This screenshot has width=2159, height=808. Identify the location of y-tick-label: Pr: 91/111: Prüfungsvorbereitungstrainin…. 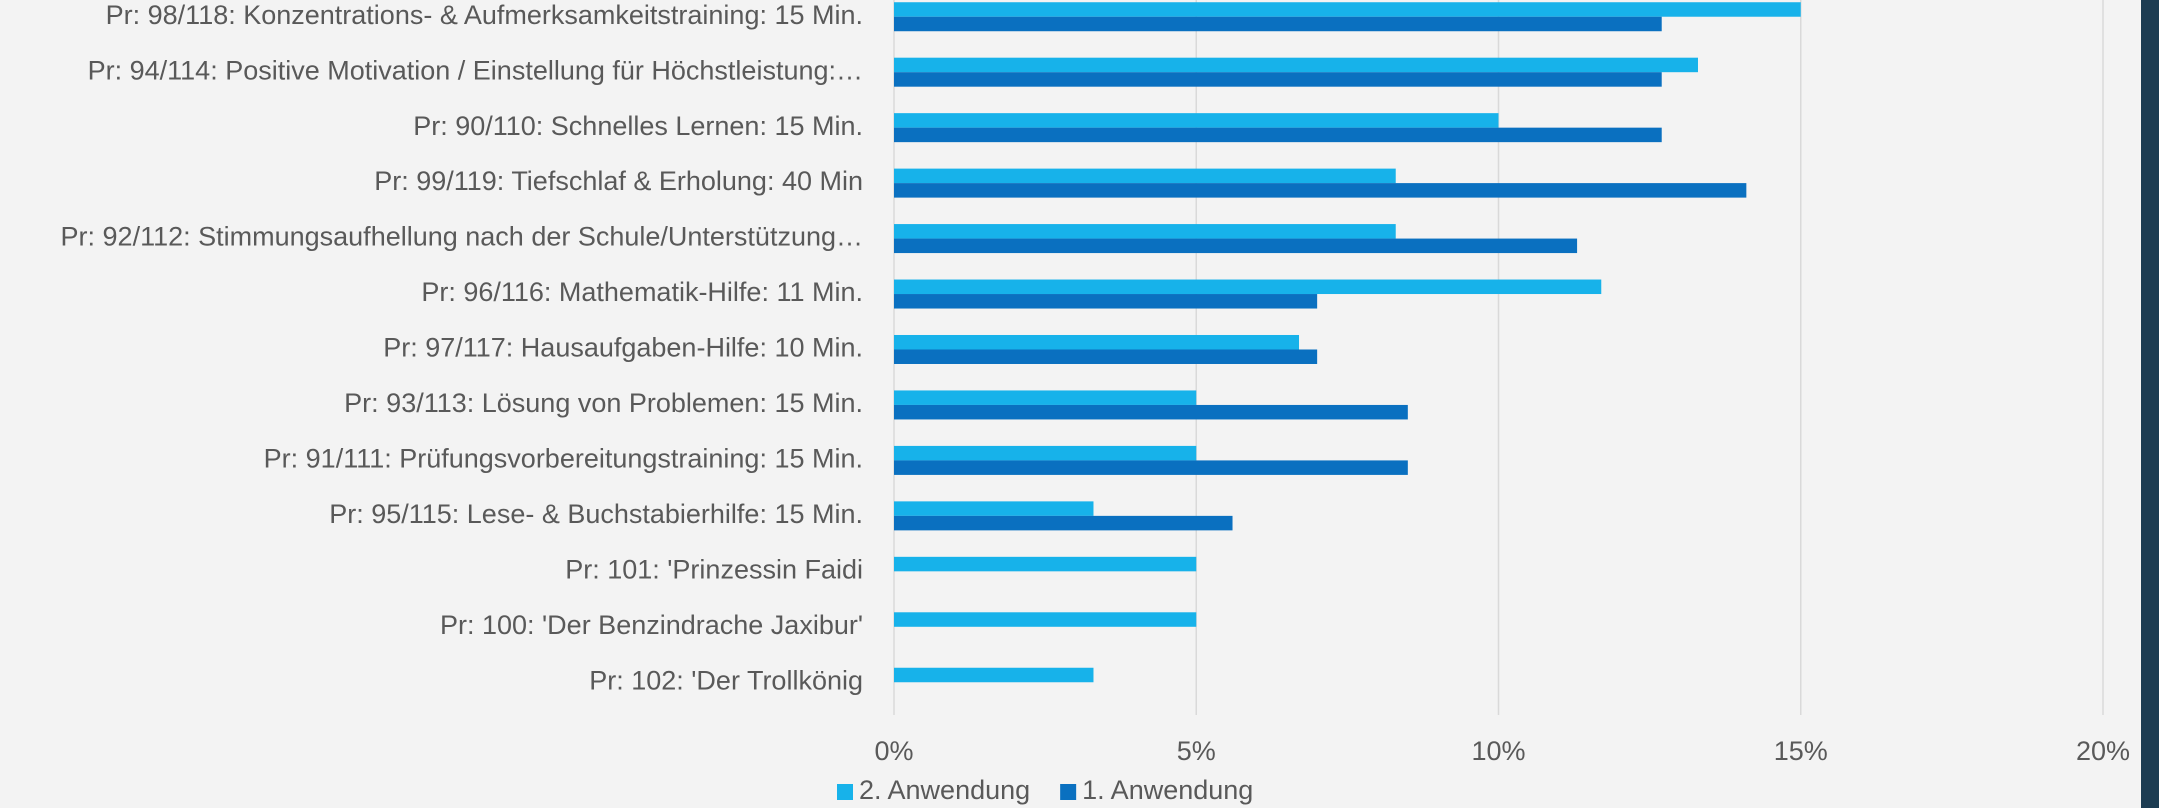
(563, 459).